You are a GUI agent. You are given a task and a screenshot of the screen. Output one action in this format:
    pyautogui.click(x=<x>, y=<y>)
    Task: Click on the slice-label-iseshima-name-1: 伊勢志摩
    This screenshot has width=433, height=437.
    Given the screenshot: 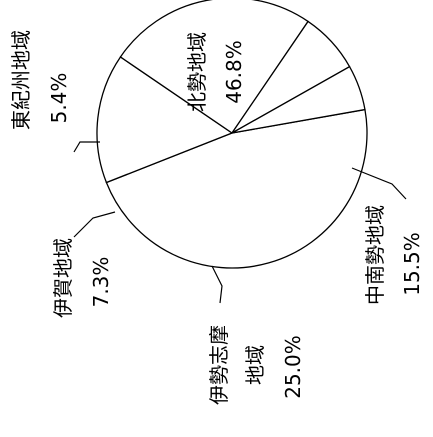 What is the action you would take?
    pyautogui.click(x=219, y=365)
    